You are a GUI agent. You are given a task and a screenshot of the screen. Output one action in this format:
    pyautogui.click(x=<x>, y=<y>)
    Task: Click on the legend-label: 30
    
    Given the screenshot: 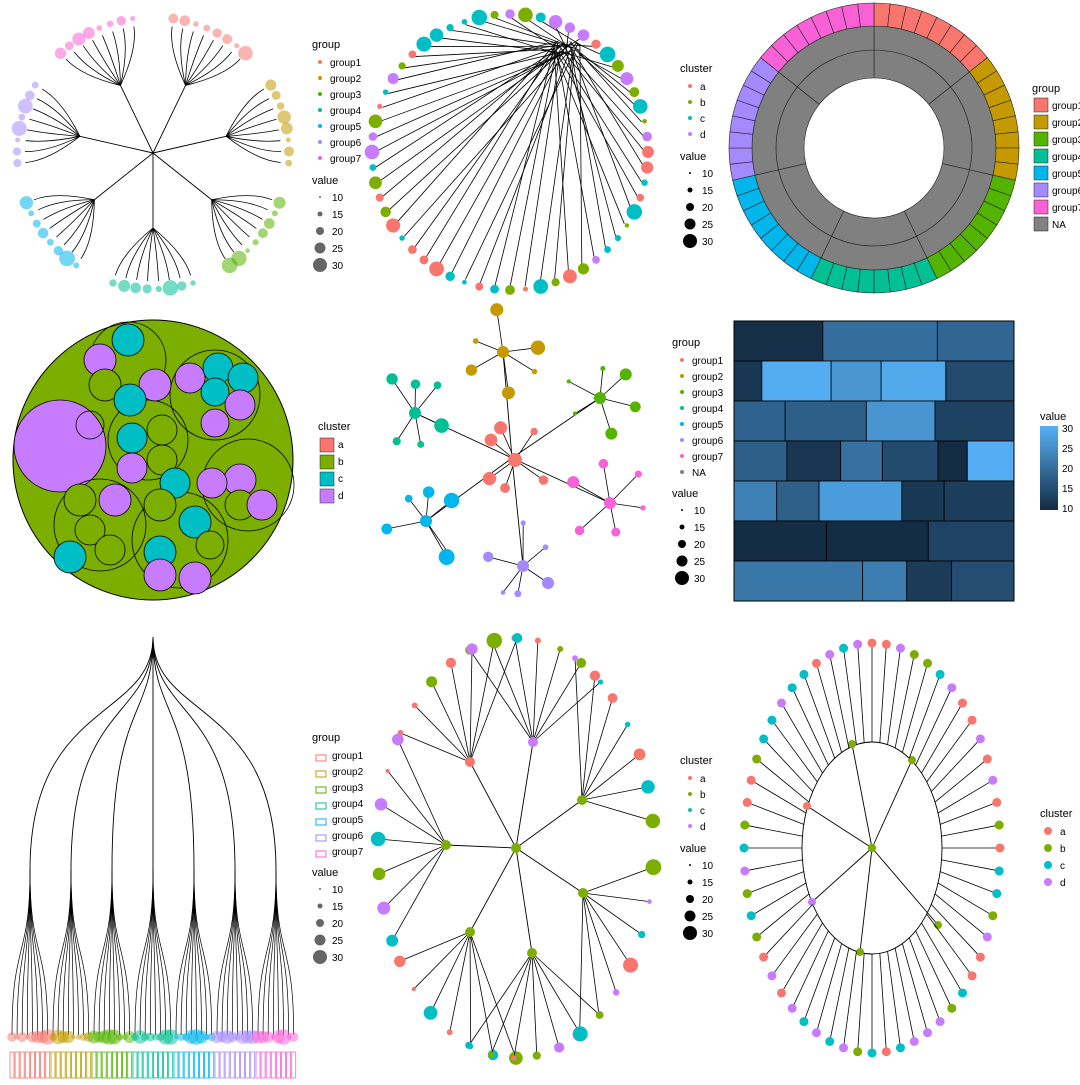 What is the action you would take?
    pyautogui.click(x=700, y=579)
    